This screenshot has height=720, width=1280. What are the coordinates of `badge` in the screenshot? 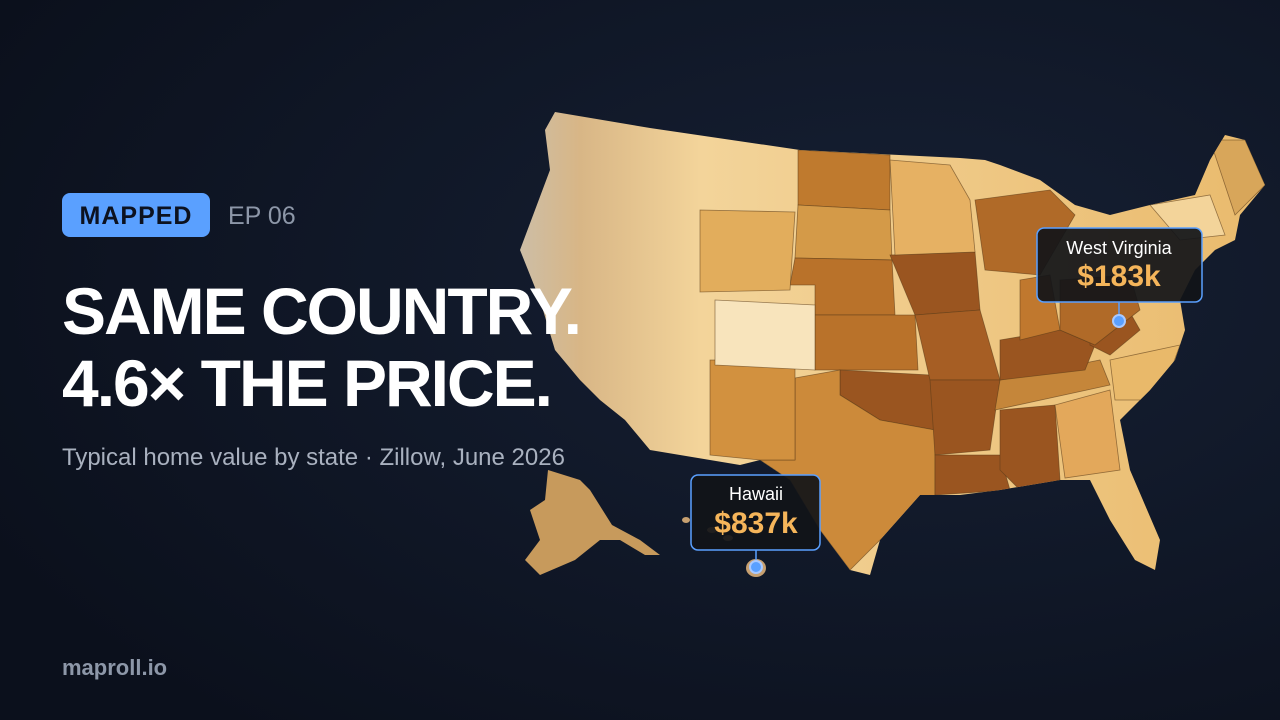 It's located at (136, 215).